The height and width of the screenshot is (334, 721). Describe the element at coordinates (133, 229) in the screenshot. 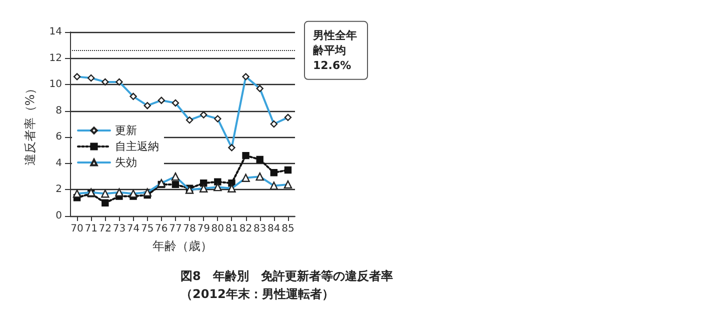

I see `x-tick-label: 74` at that location.